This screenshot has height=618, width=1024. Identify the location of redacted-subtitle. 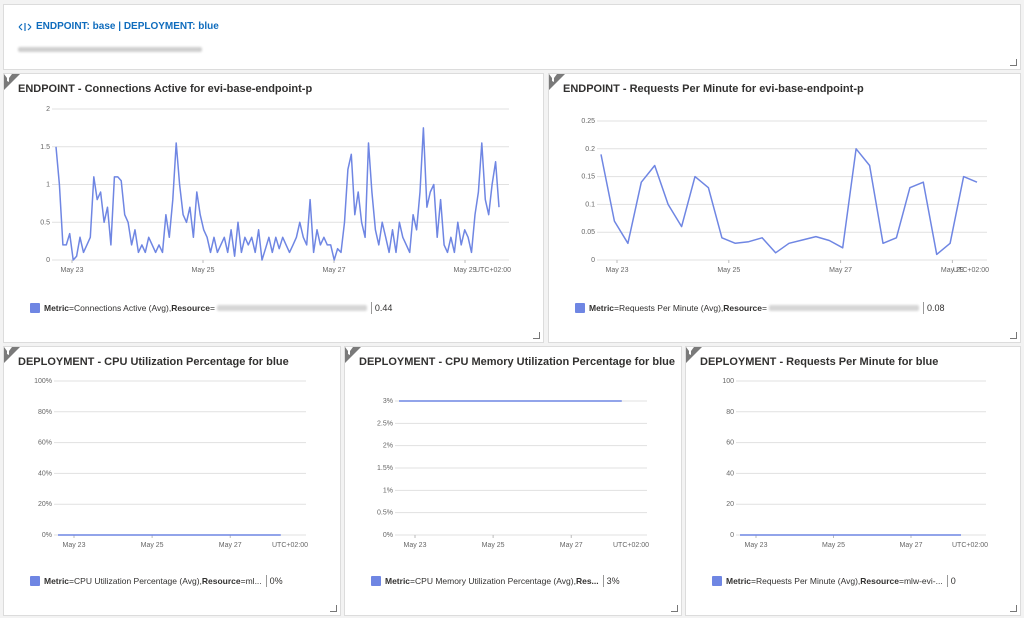
(110, 49).